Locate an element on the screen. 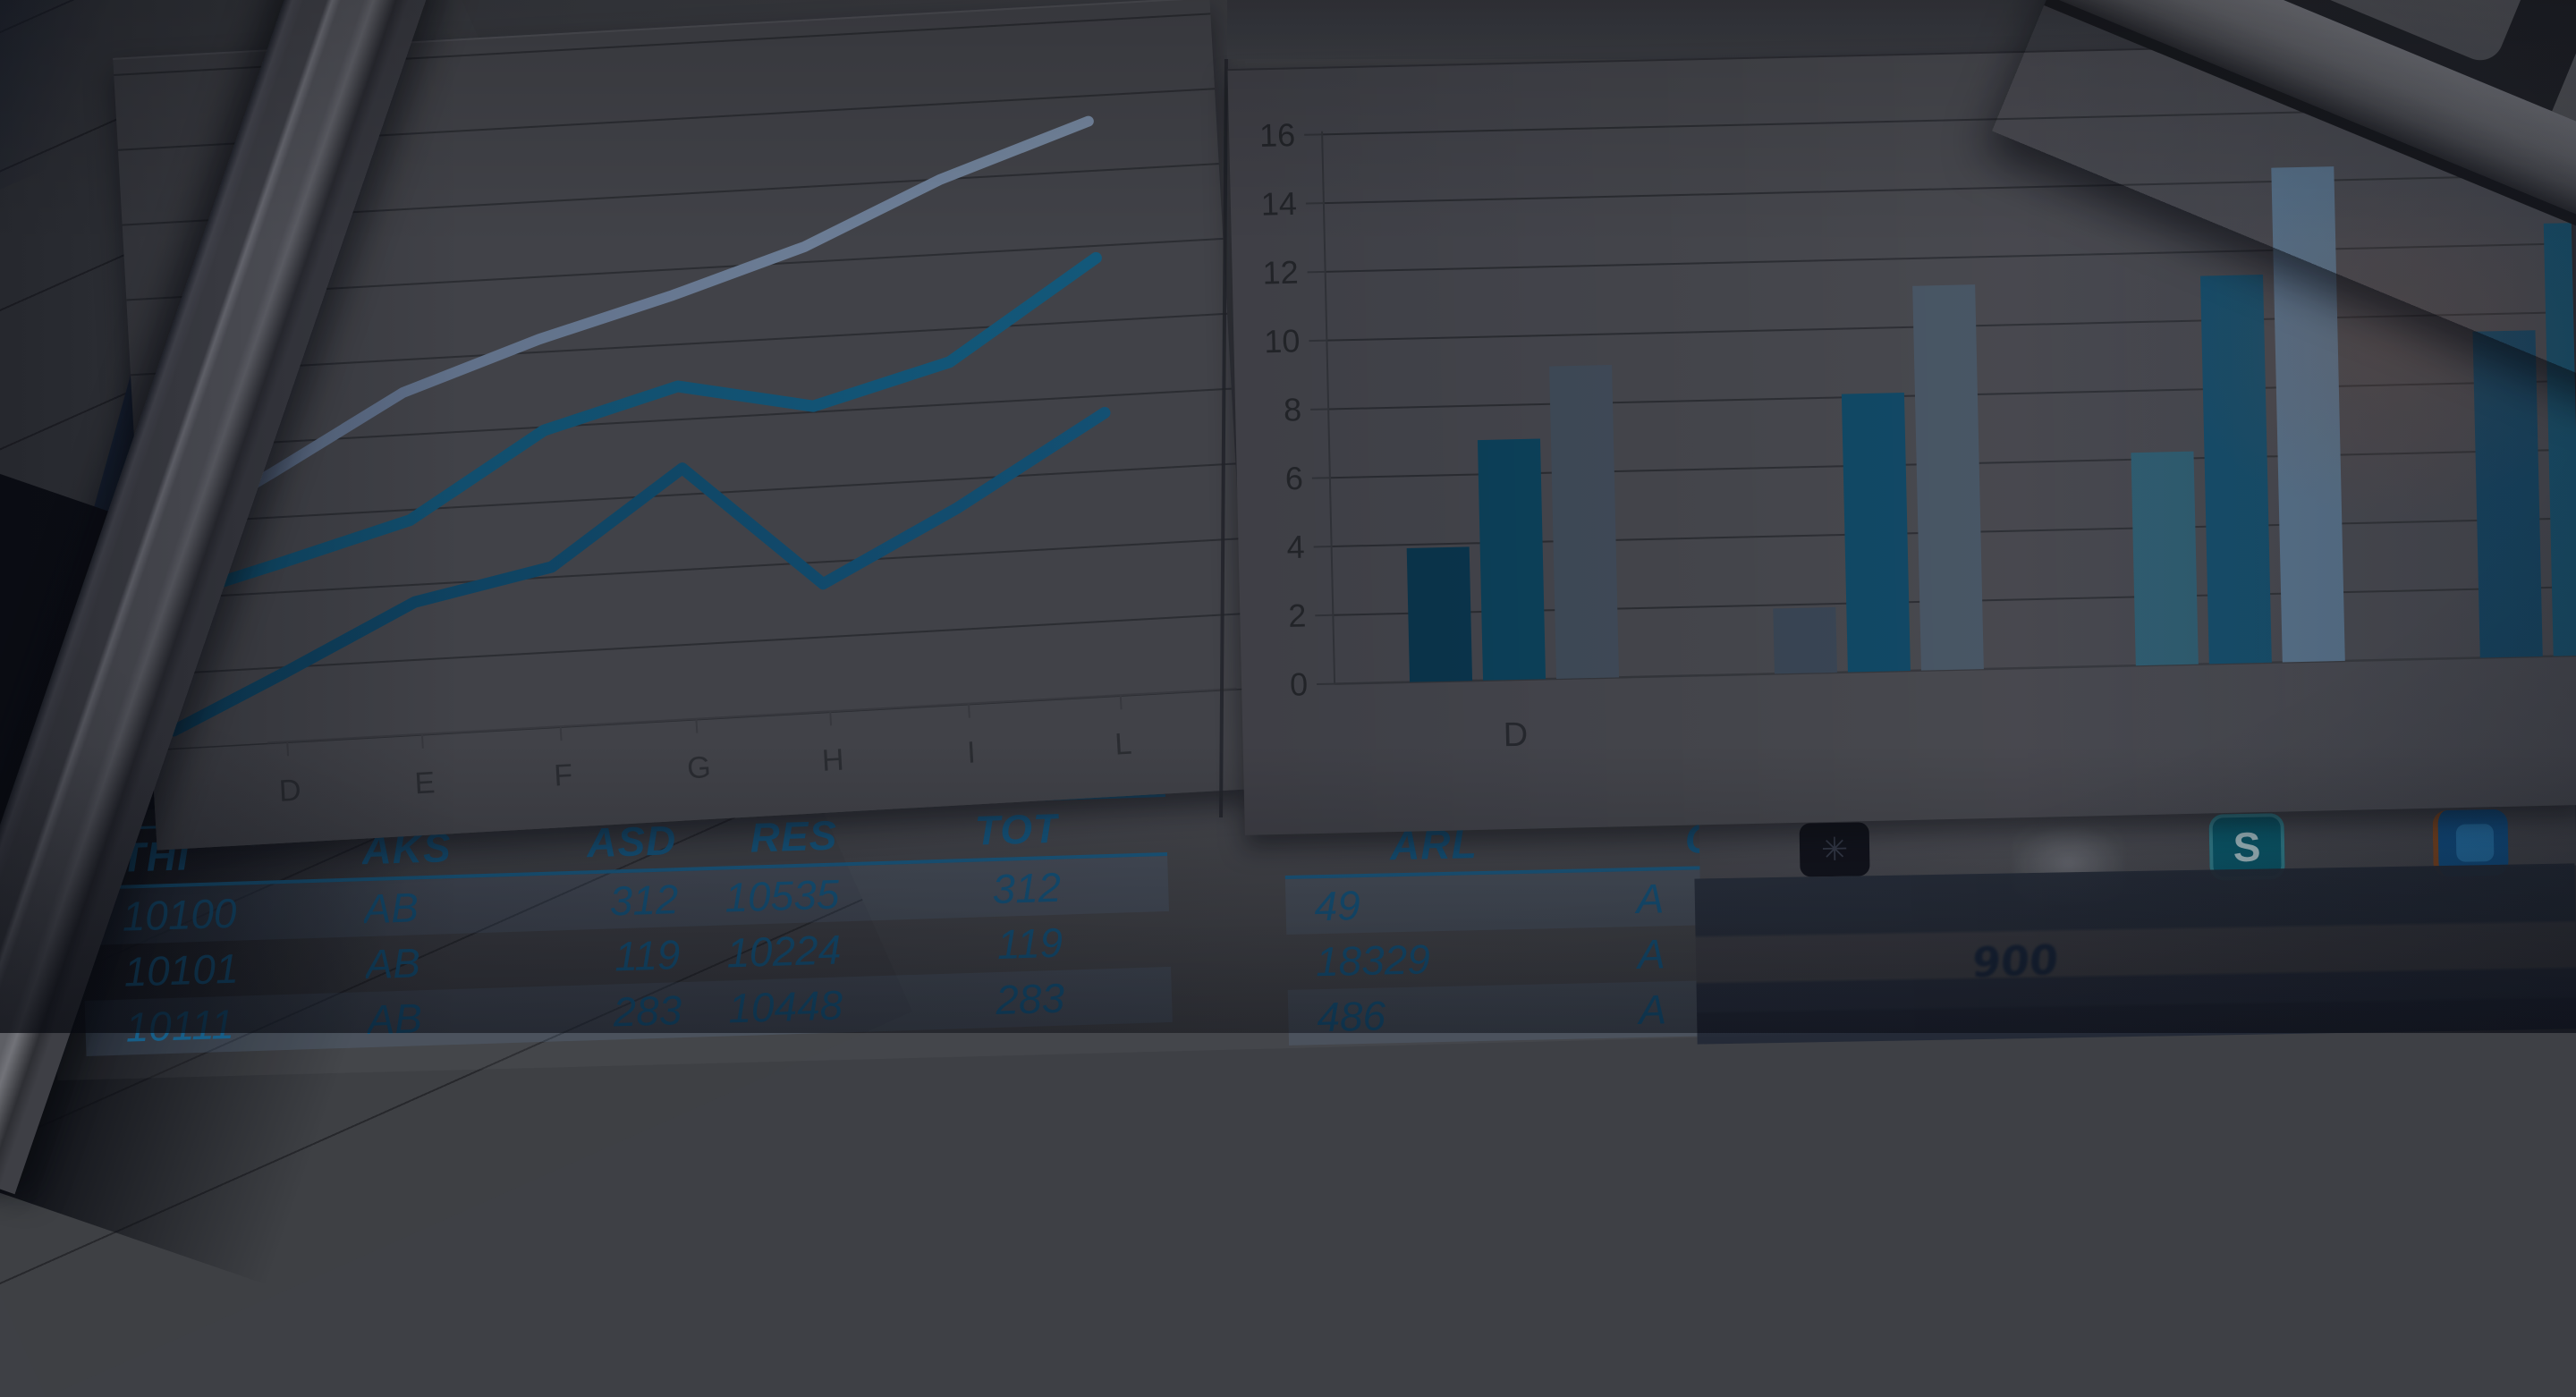  x-axis-label: L is located at coordinates (1123, 744).